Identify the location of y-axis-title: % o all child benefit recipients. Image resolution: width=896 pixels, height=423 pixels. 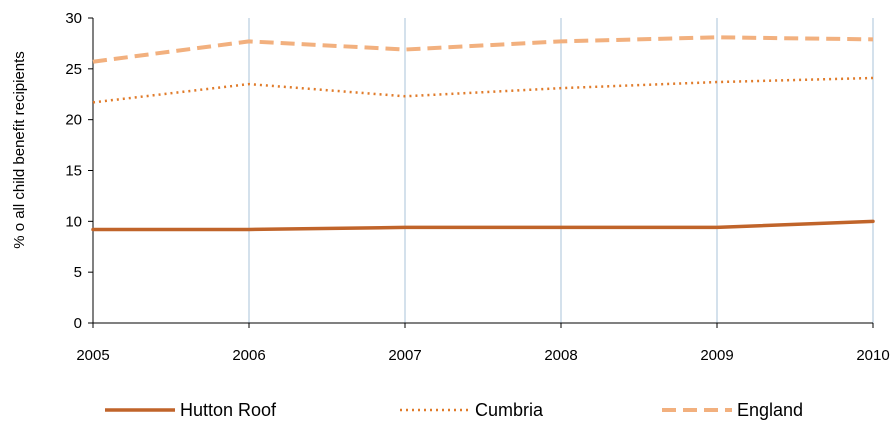
(19, 150).